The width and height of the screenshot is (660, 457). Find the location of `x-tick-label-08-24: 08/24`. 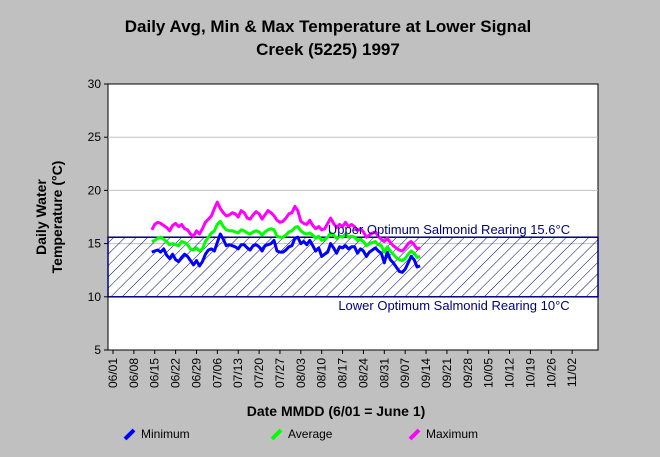

x-tick-label-08-24: 08/24 is located at coordinates (363, 373).